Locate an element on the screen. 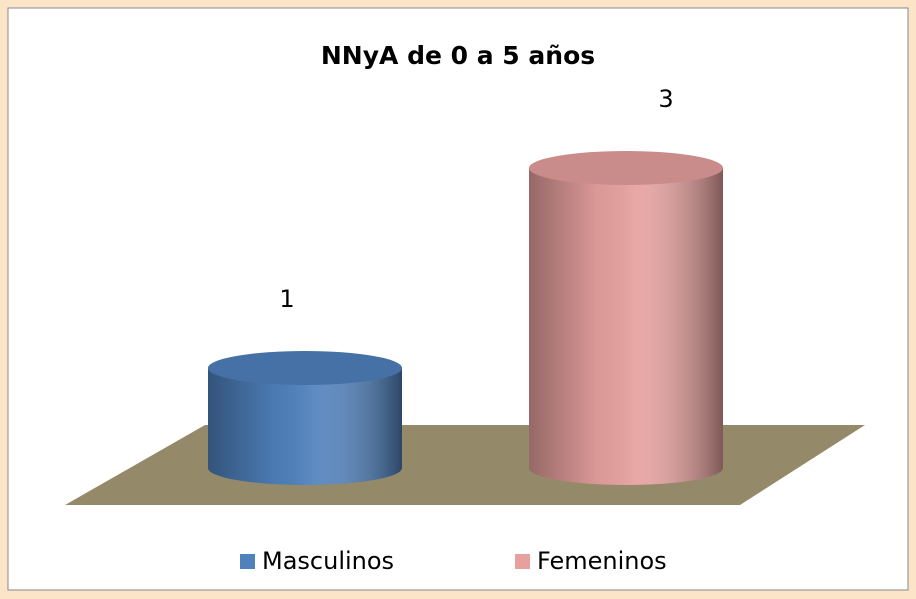 The width and height of the screenshot is (916, 599). legend-label: Femeninos is located at coordinates (602, 561).